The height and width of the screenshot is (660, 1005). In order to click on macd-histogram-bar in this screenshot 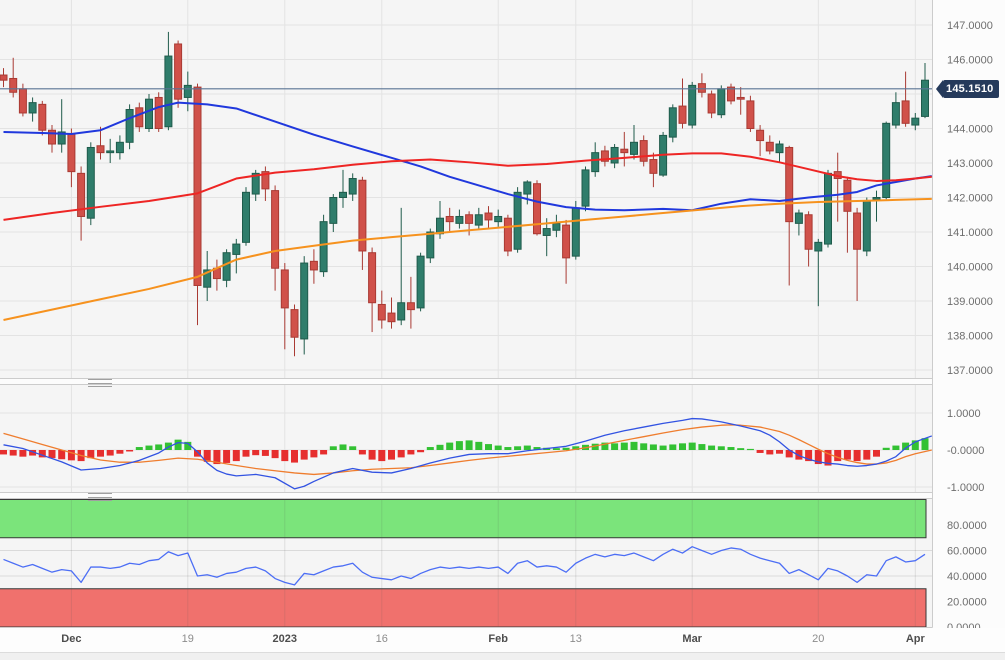, I will do `click(644, 446)`.